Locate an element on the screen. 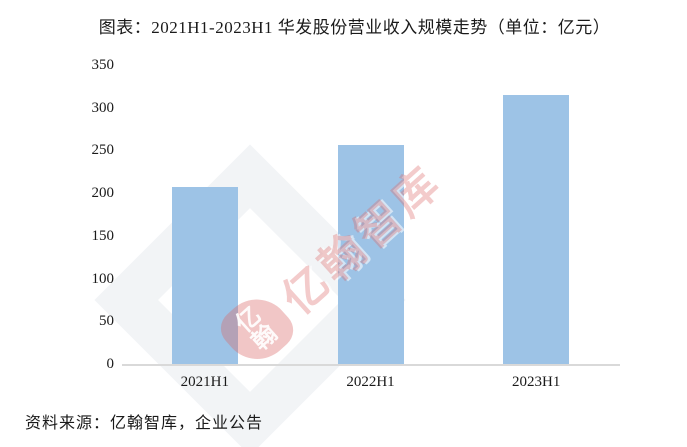 The height and width of the screenshot is (447, 687). bar-2023H1 is located at coordinates (536, 229).